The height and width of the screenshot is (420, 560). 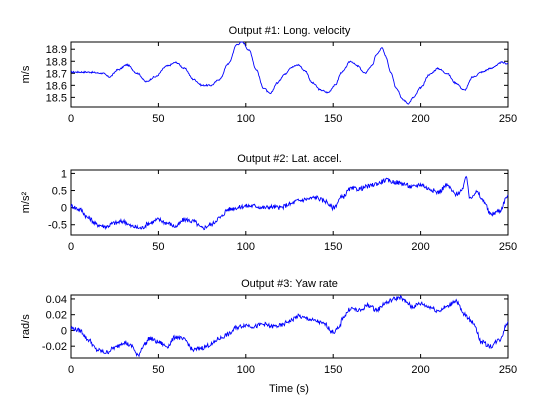 I want to click on y-tick-label-velocity: 18.9, so click(x=56, y=50).